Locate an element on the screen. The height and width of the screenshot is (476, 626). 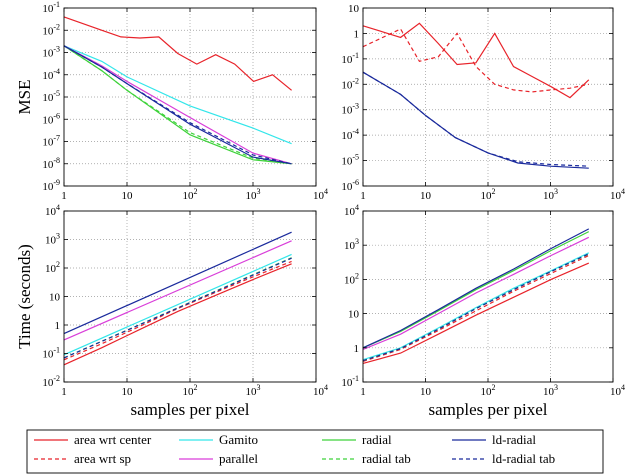
legend-label-gamito: Gamito is located at coordinates (238, 439).